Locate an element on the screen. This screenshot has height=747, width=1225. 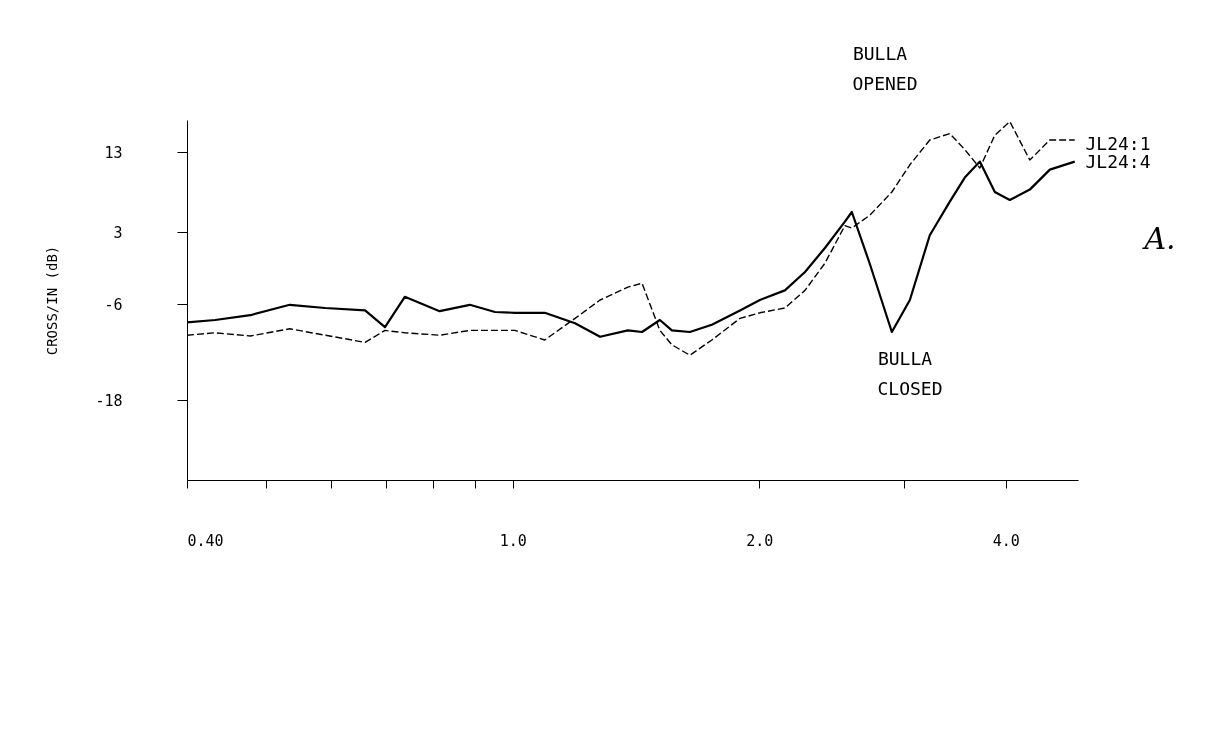
x-tick-label: 2.0 is located at coordinates (760, 540).